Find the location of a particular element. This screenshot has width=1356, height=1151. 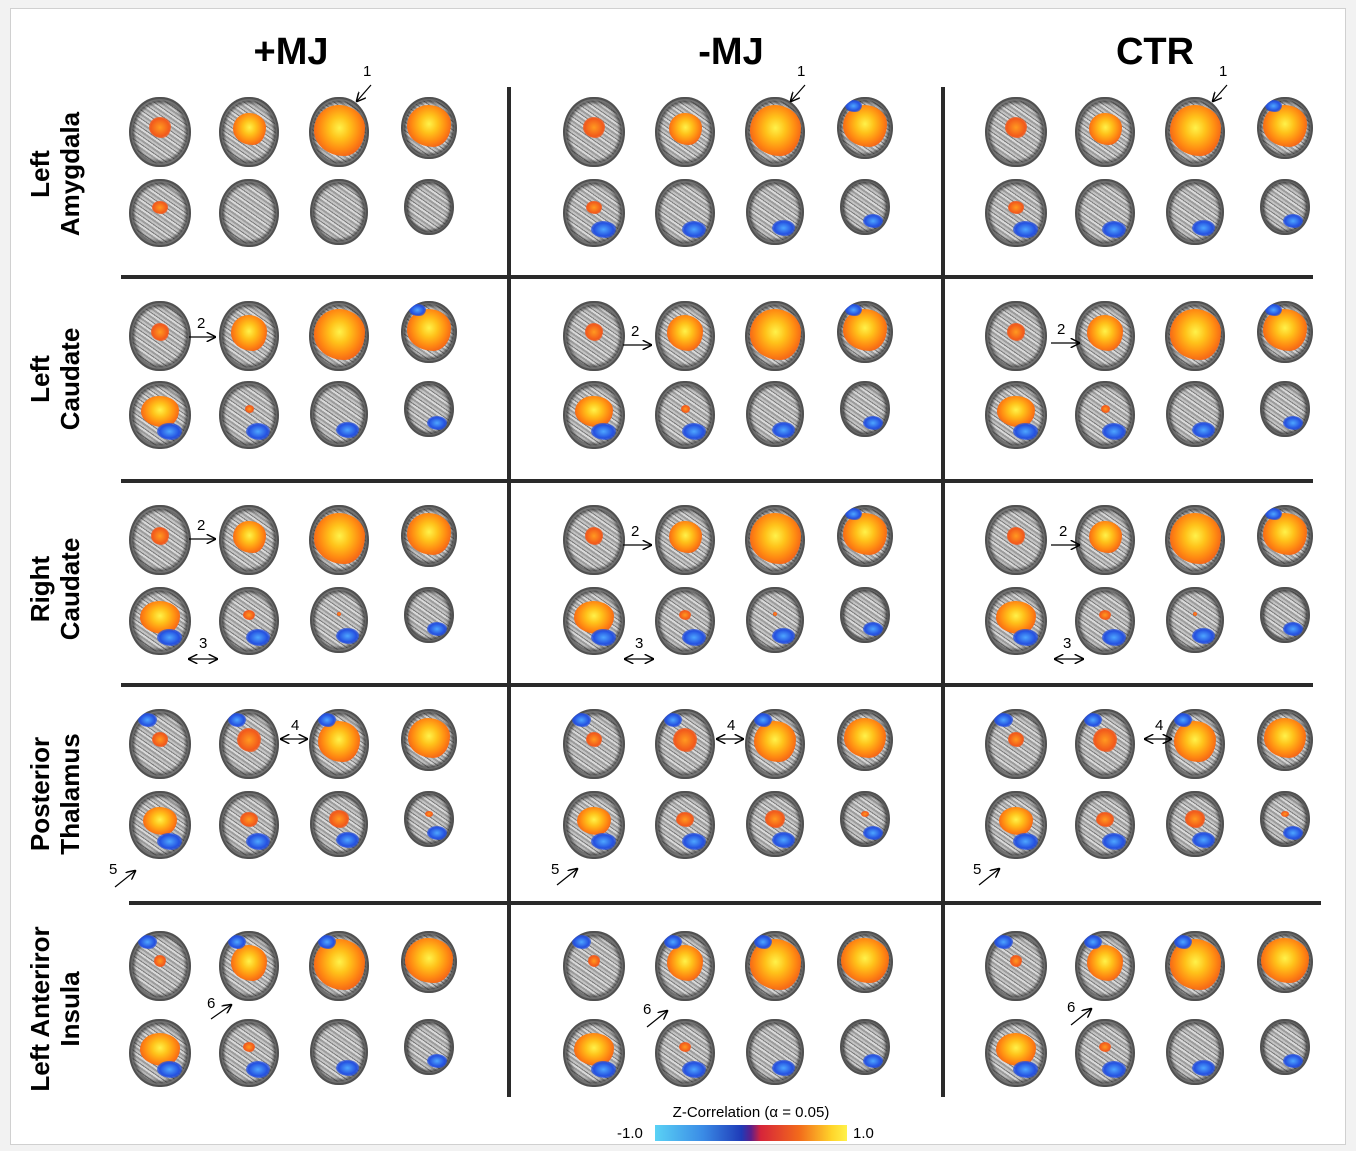

colorbar-max-label: 1.0 is located at coordinates (863, 1133).